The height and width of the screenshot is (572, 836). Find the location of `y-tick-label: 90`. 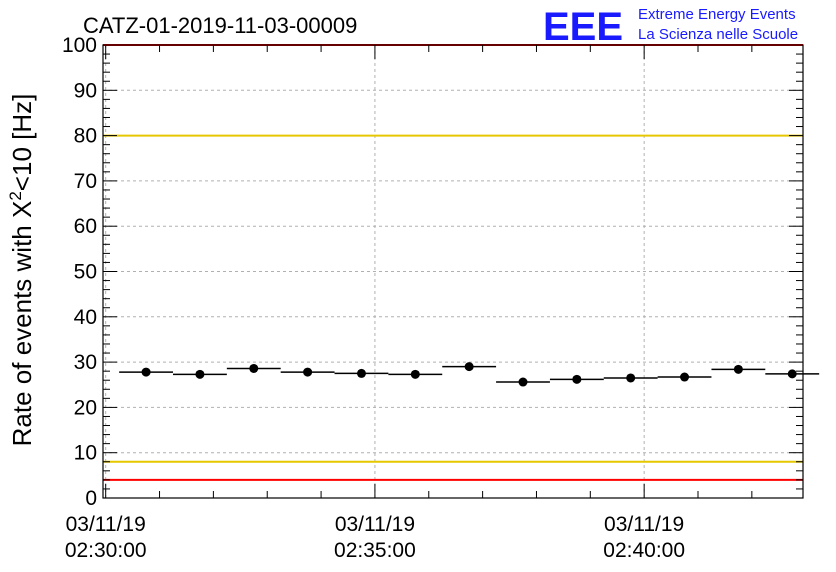

y-tick-label: 90 is located at coordinates (85, 90).